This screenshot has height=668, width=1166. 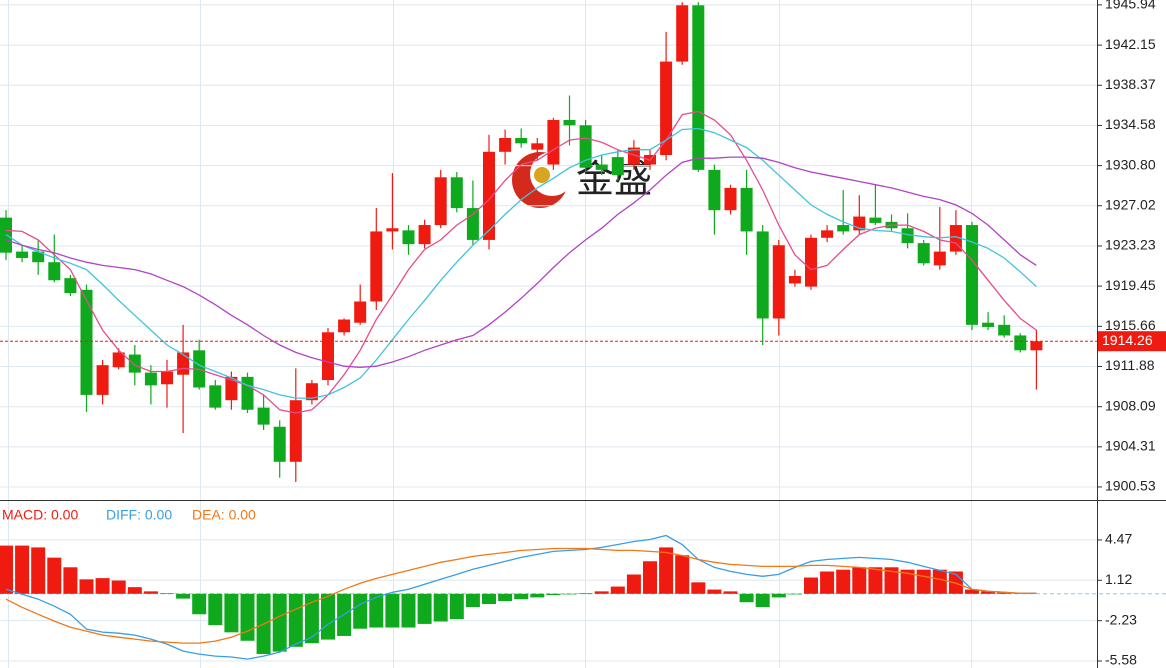 I want to click on y-tick-label: 1.12, so click(x=1118, y=579).